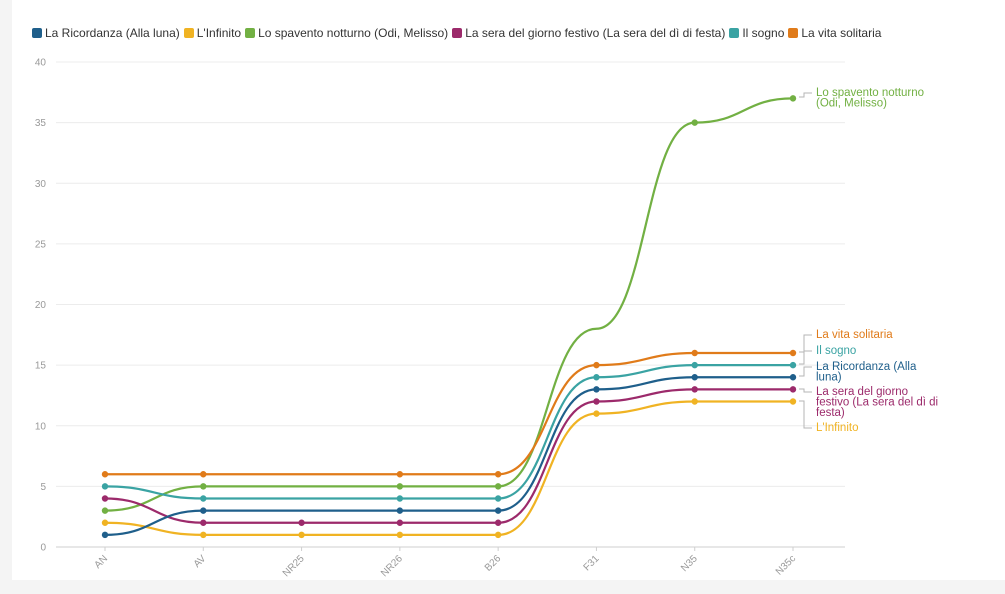  What do you see at coordinates (829, 378) in the screenshot?
I see `series-end-label: luna)` at bounding box center [829, 378].